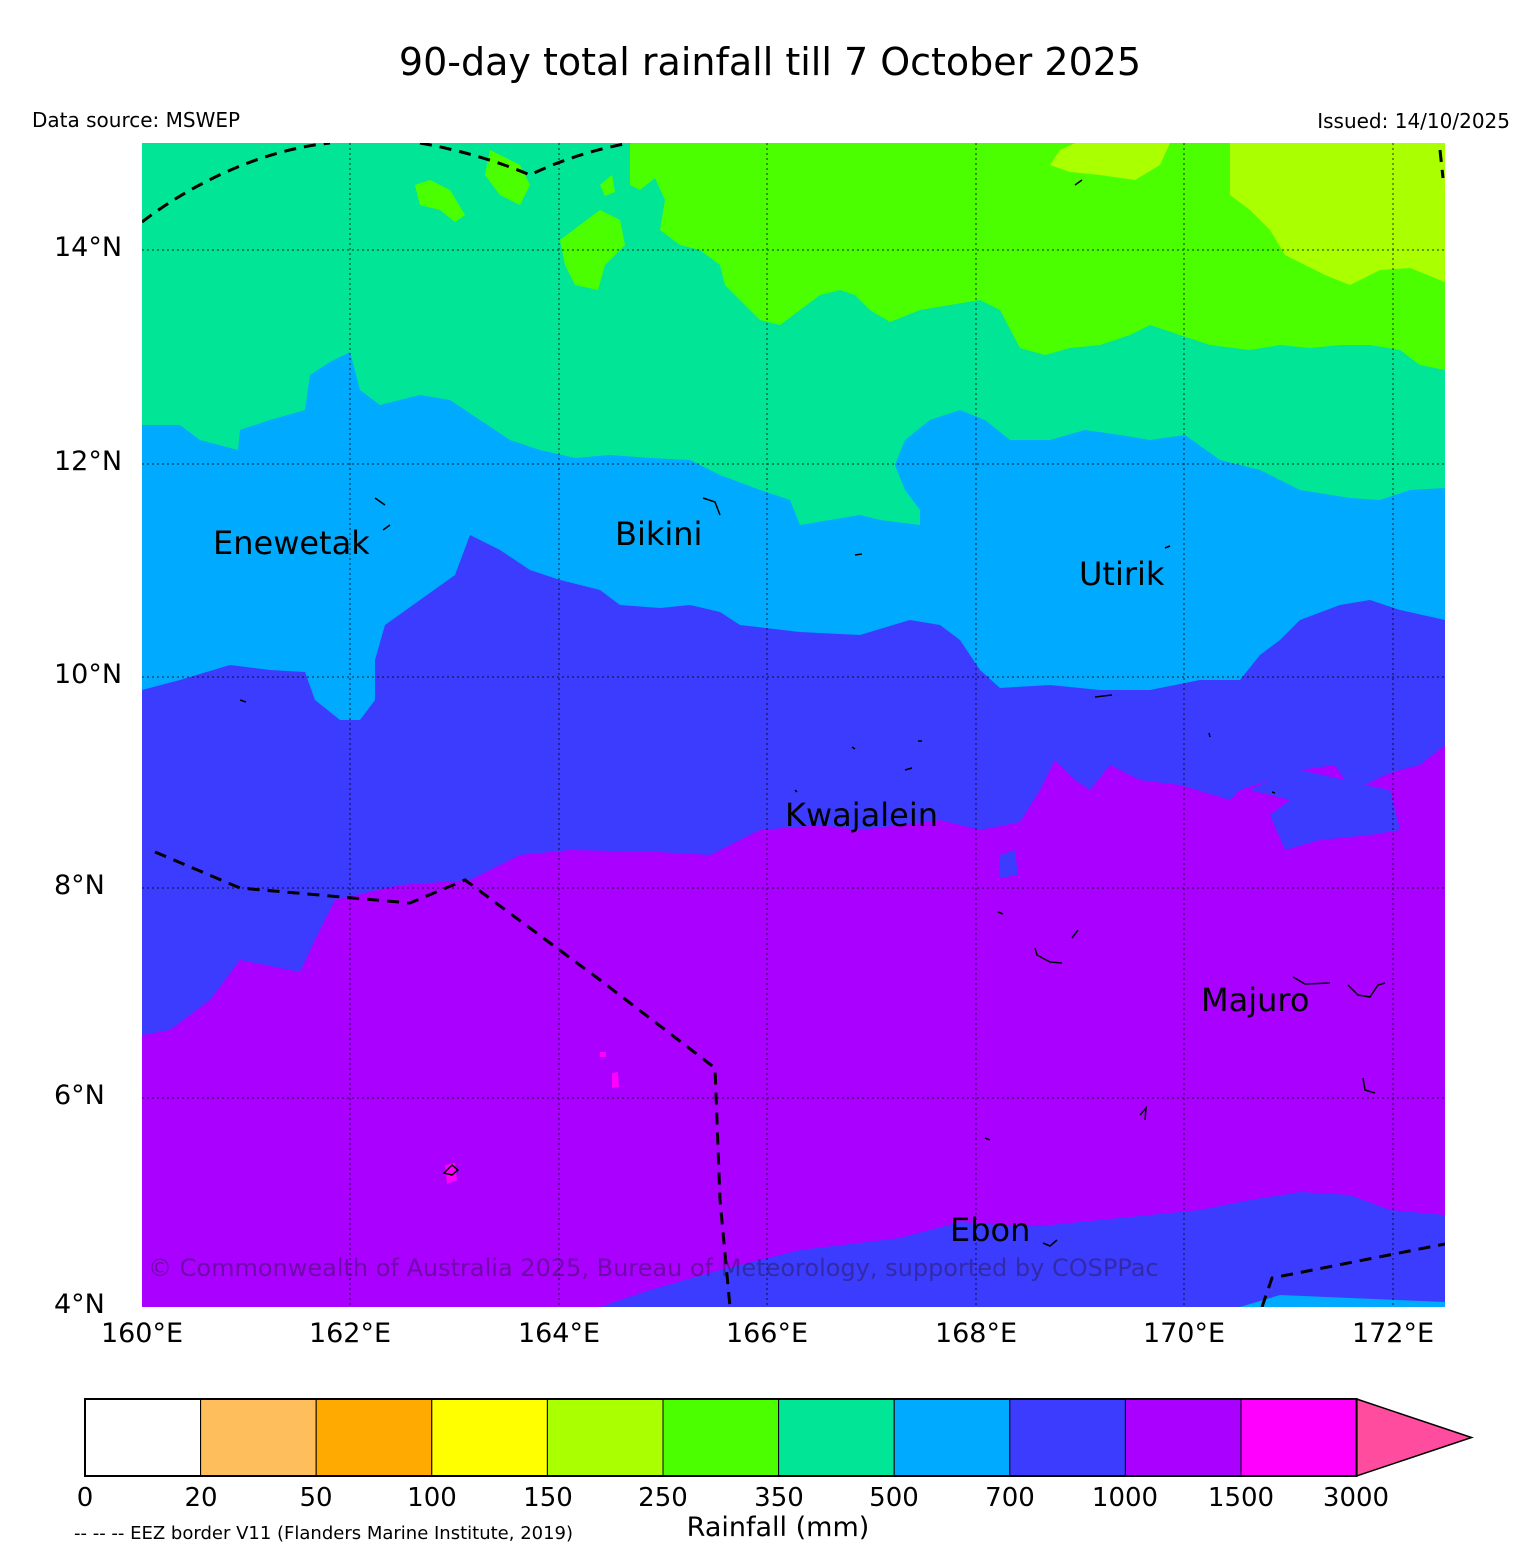  Describe the element at coordinates (990, 1230) in the screenshot. I see `place-ebon: Ebon` at that location.